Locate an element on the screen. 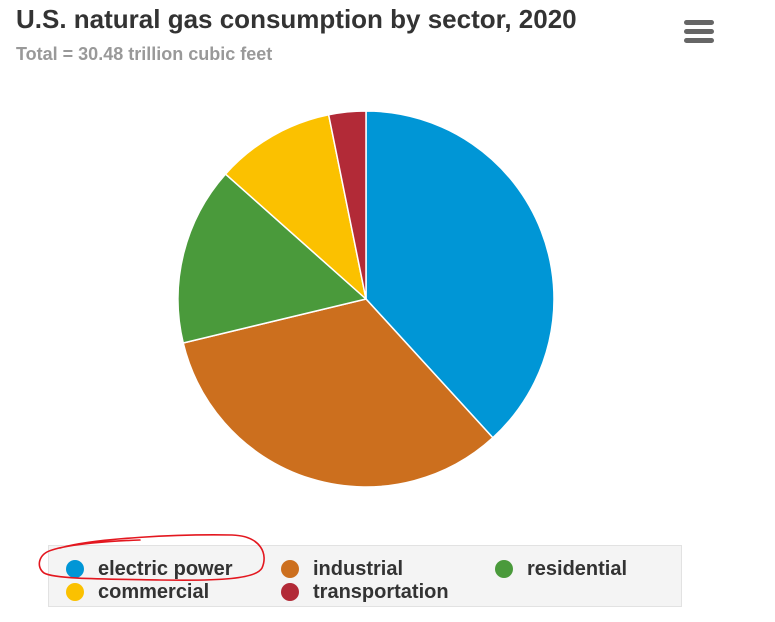 Image resolution: width=775 pixels, height=622 pixels. legend-item-industrial: industrial is located at coordinates (342, 569).